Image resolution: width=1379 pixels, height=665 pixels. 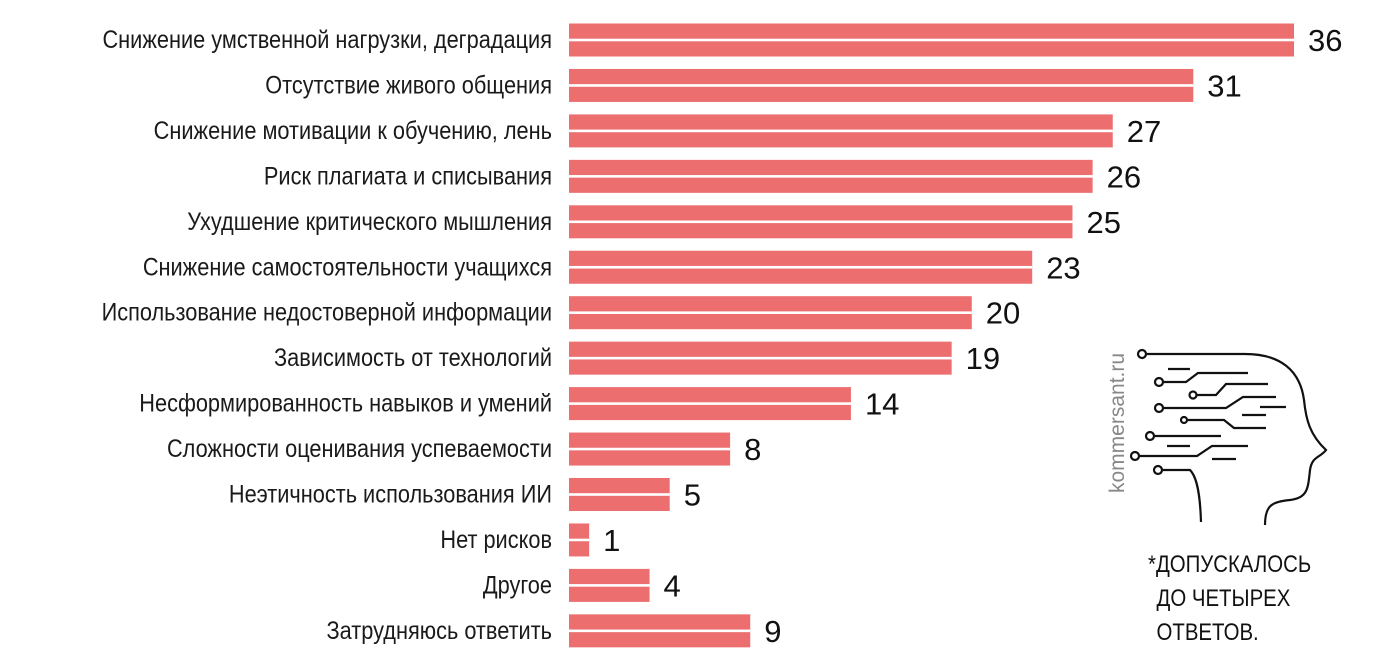 I want to click on value-label: 19, so click(x=983, y=358).